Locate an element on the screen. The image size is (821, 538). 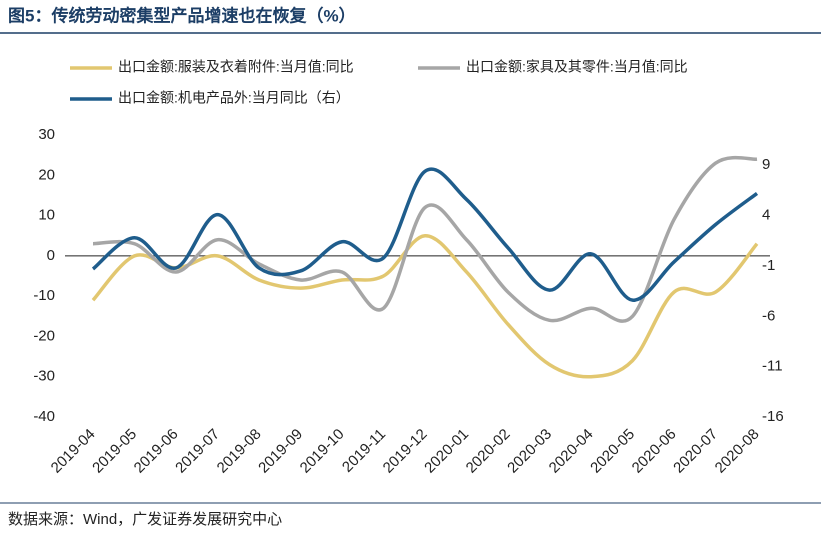
y2-tick-label: 4 is located at coordinates (766, 215).